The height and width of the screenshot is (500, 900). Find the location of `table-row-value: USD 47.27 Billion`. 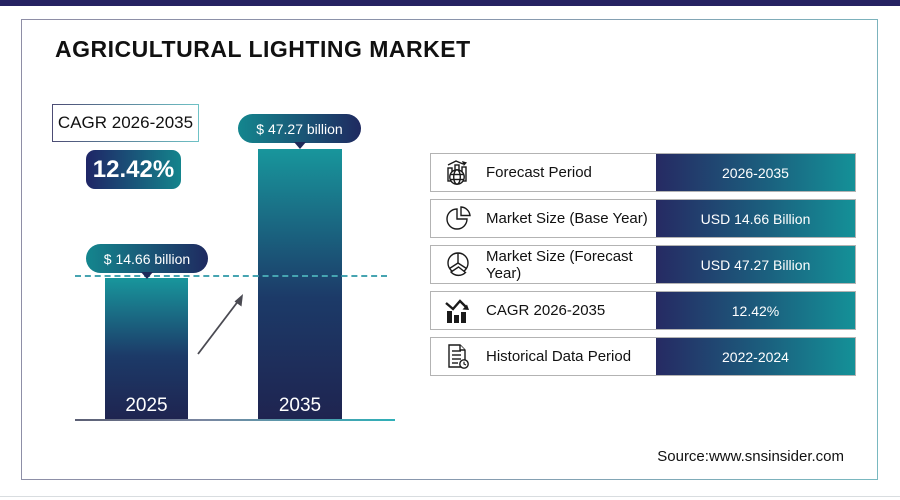

table-row-value: USD 47.27 Billion is located at coordinates (755, 264).